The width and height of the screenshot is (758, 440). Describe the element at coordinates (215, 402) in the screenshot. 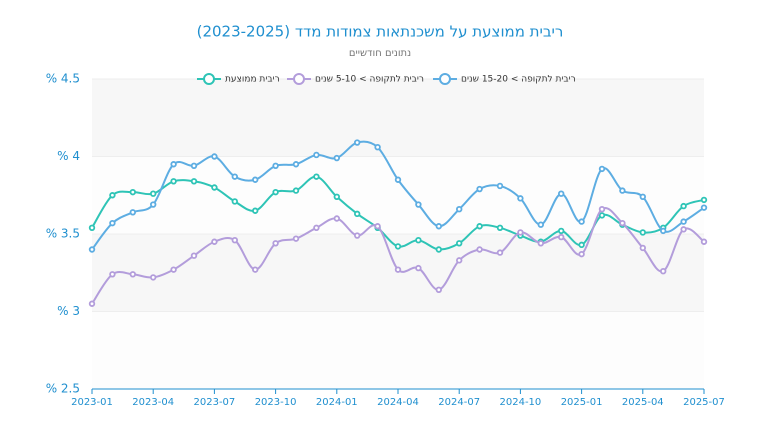

I see `x-tick-label: 2023-07` at that location.